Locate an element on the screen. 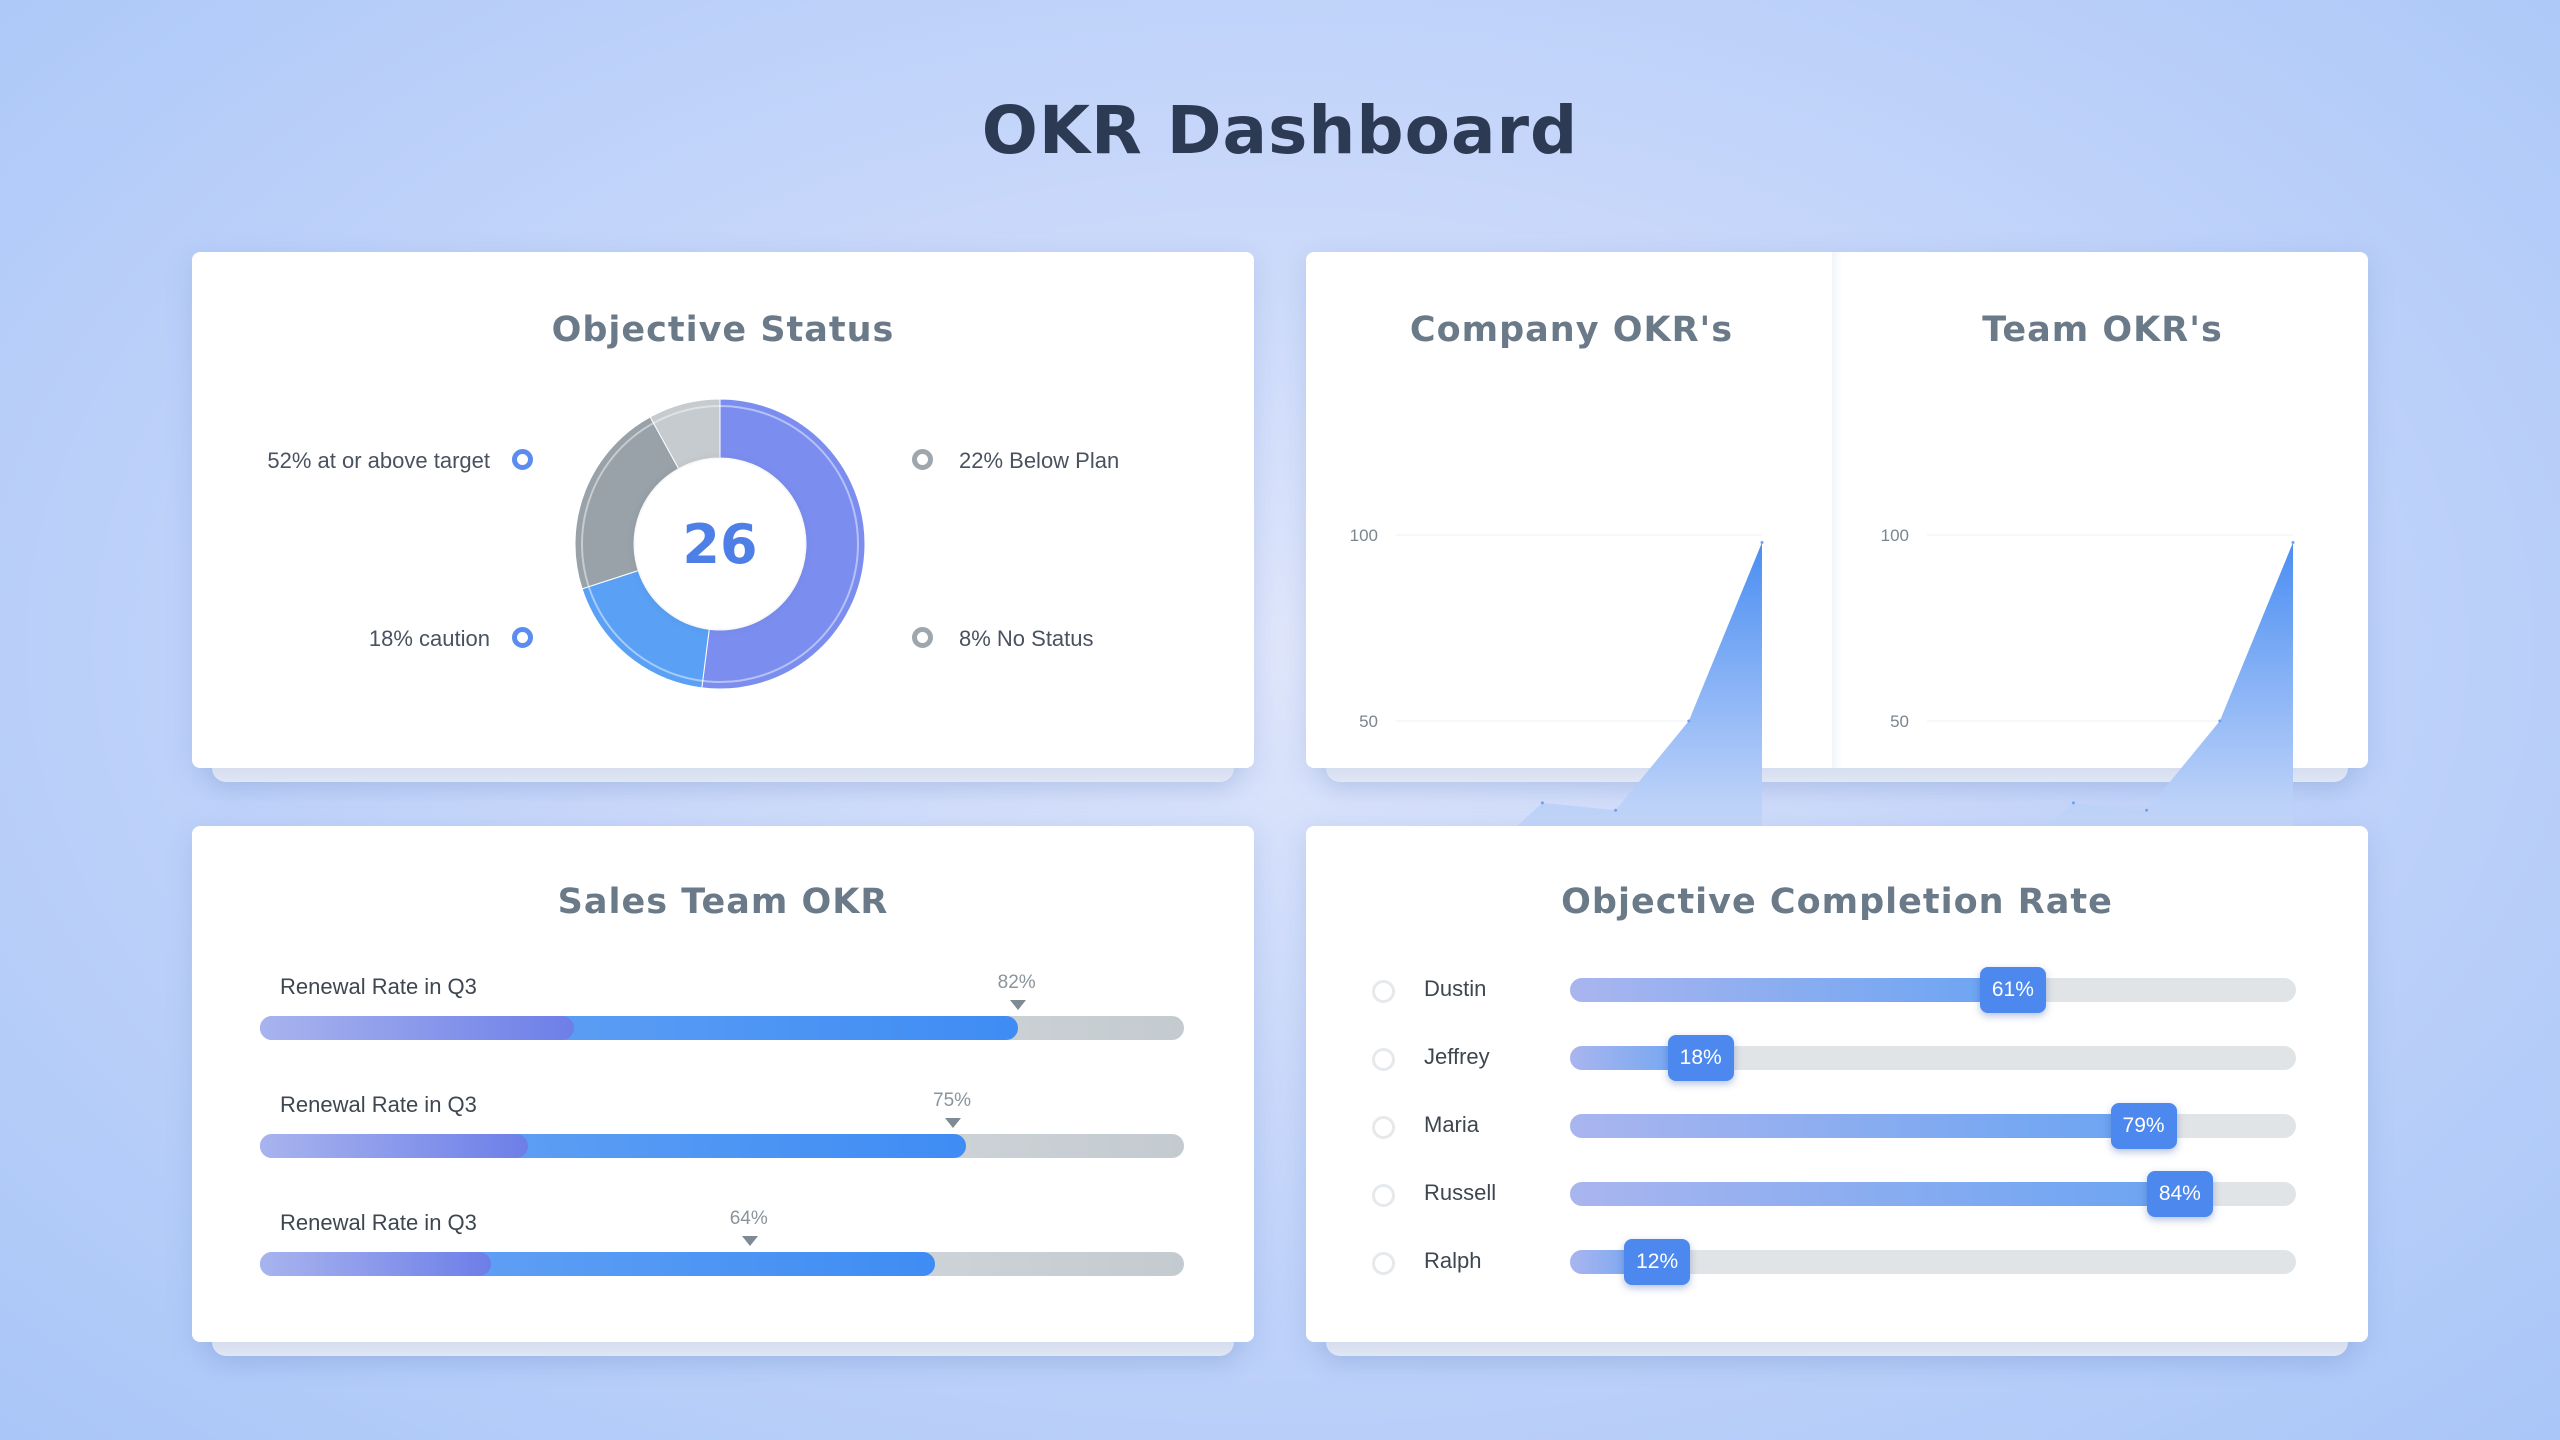 Image resolution: width=2560 pixels, height=1440 pixels. completion-row: Ralph 12% is located at coordinates (1837, 1262).